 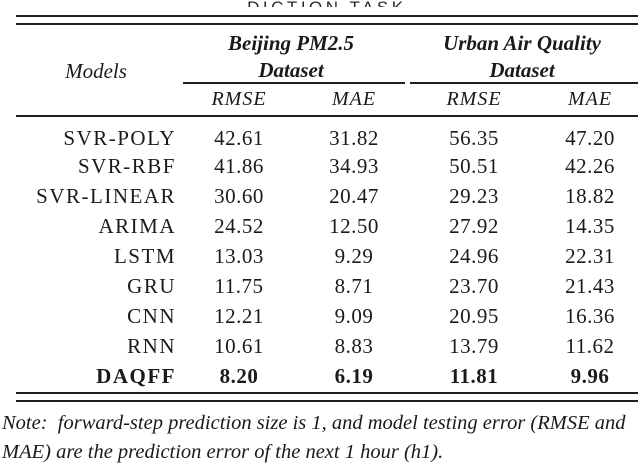 I want to click on model-name: LSTM, so click(x=144, y=255).